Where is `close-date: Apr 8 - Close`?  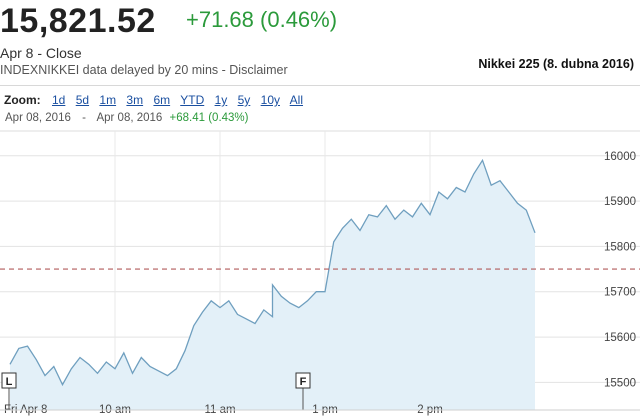
close-date: Apr 8 - Close is located at coordinates (41, 53).